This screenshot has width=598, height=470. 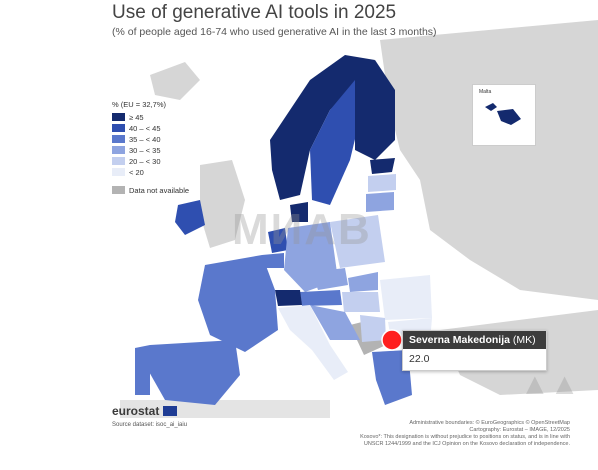 I want to click on tooltip-value: 22.0, so click(x=419, y=359).